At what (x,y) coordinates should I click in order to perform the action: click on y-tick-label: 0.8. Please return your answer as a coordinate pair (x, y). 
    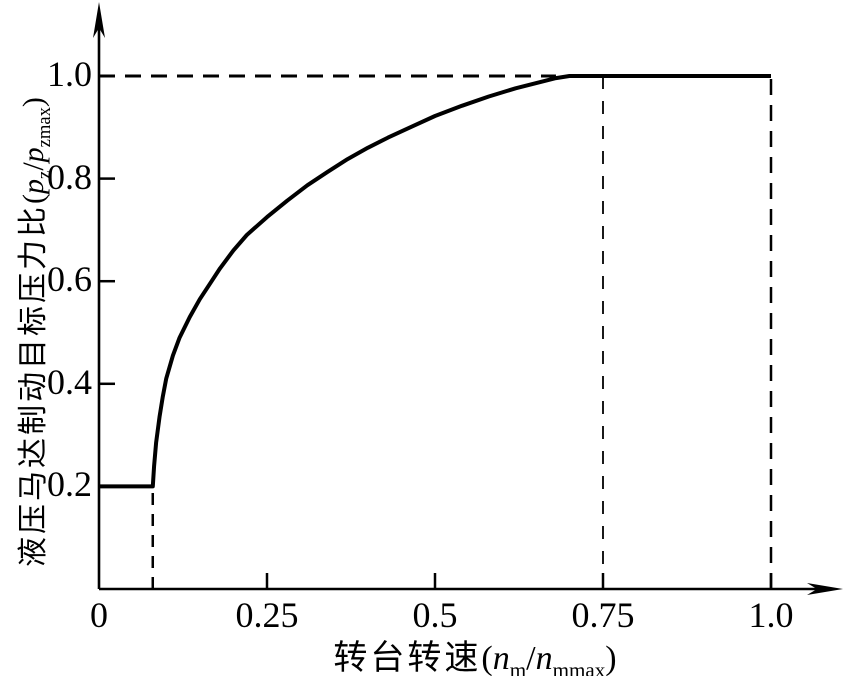
    Looking at the image, I should click on (69, 176).